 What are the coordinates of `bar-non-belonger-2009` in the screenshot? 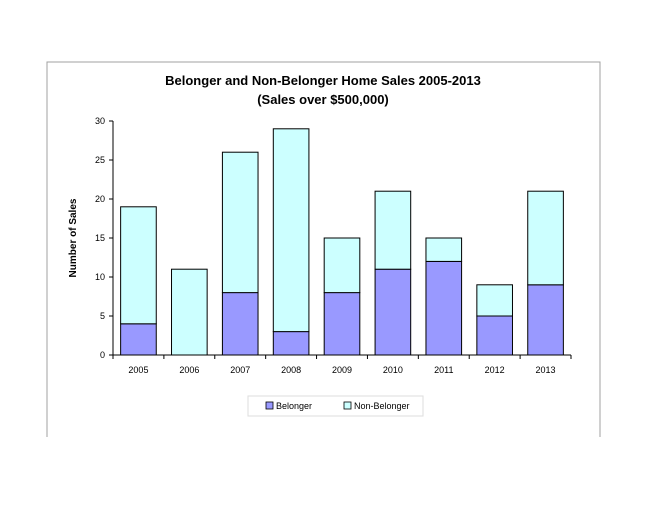 It's located at (342, 265).